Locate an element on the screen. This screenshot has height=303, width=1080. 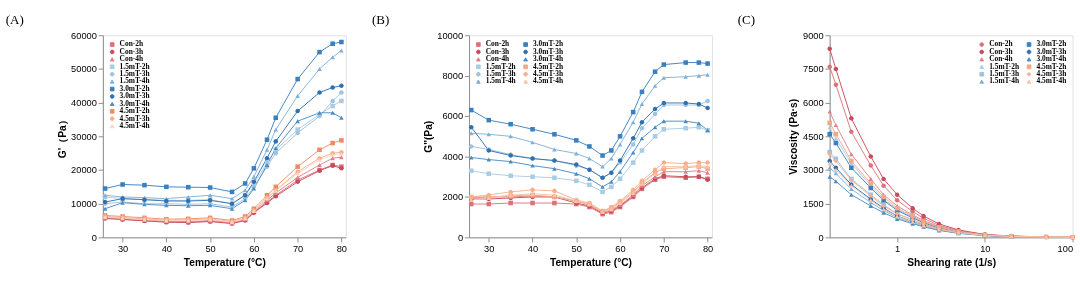
x-tick-label: 1 is located at coordinates (898, 248).